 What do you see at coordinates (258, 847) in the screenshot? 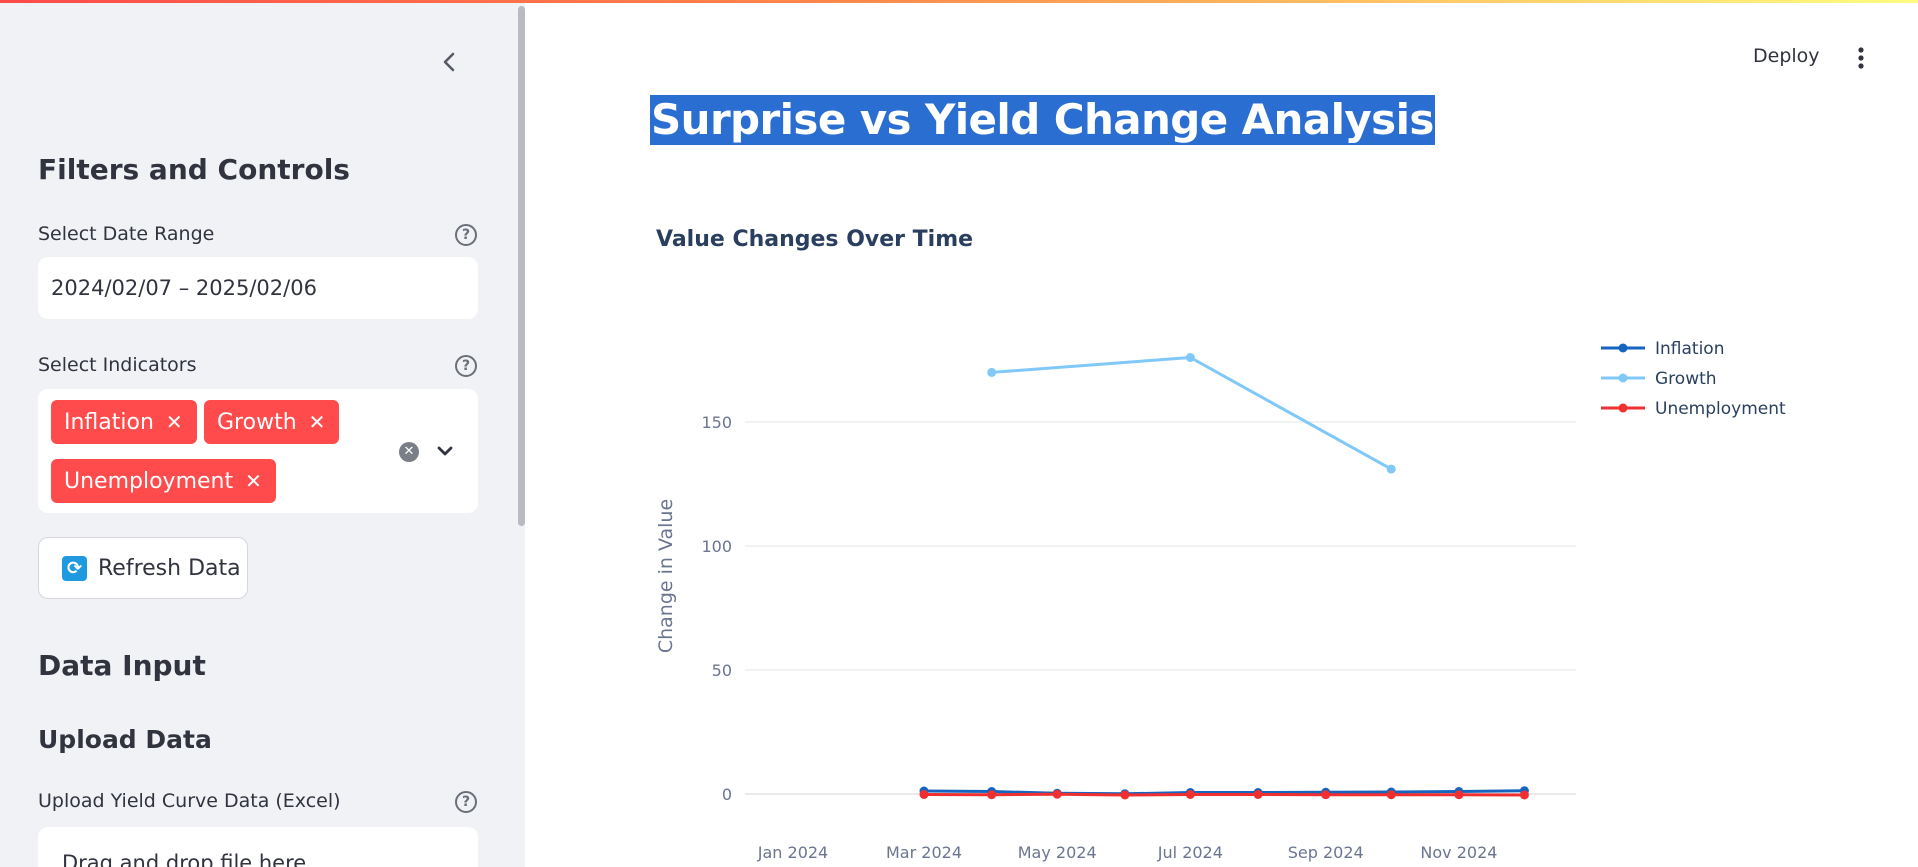
I see `file-dropzone: Drag and drop file here` at bounding box center [258, 847].